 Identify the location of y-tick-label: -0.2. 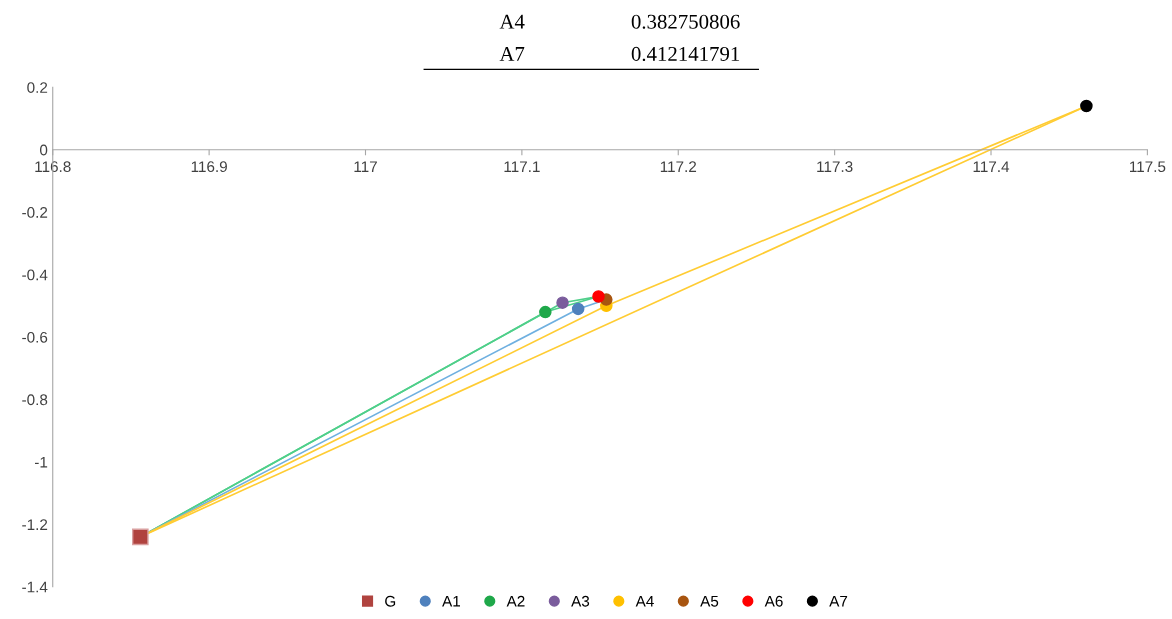
(35, 212).